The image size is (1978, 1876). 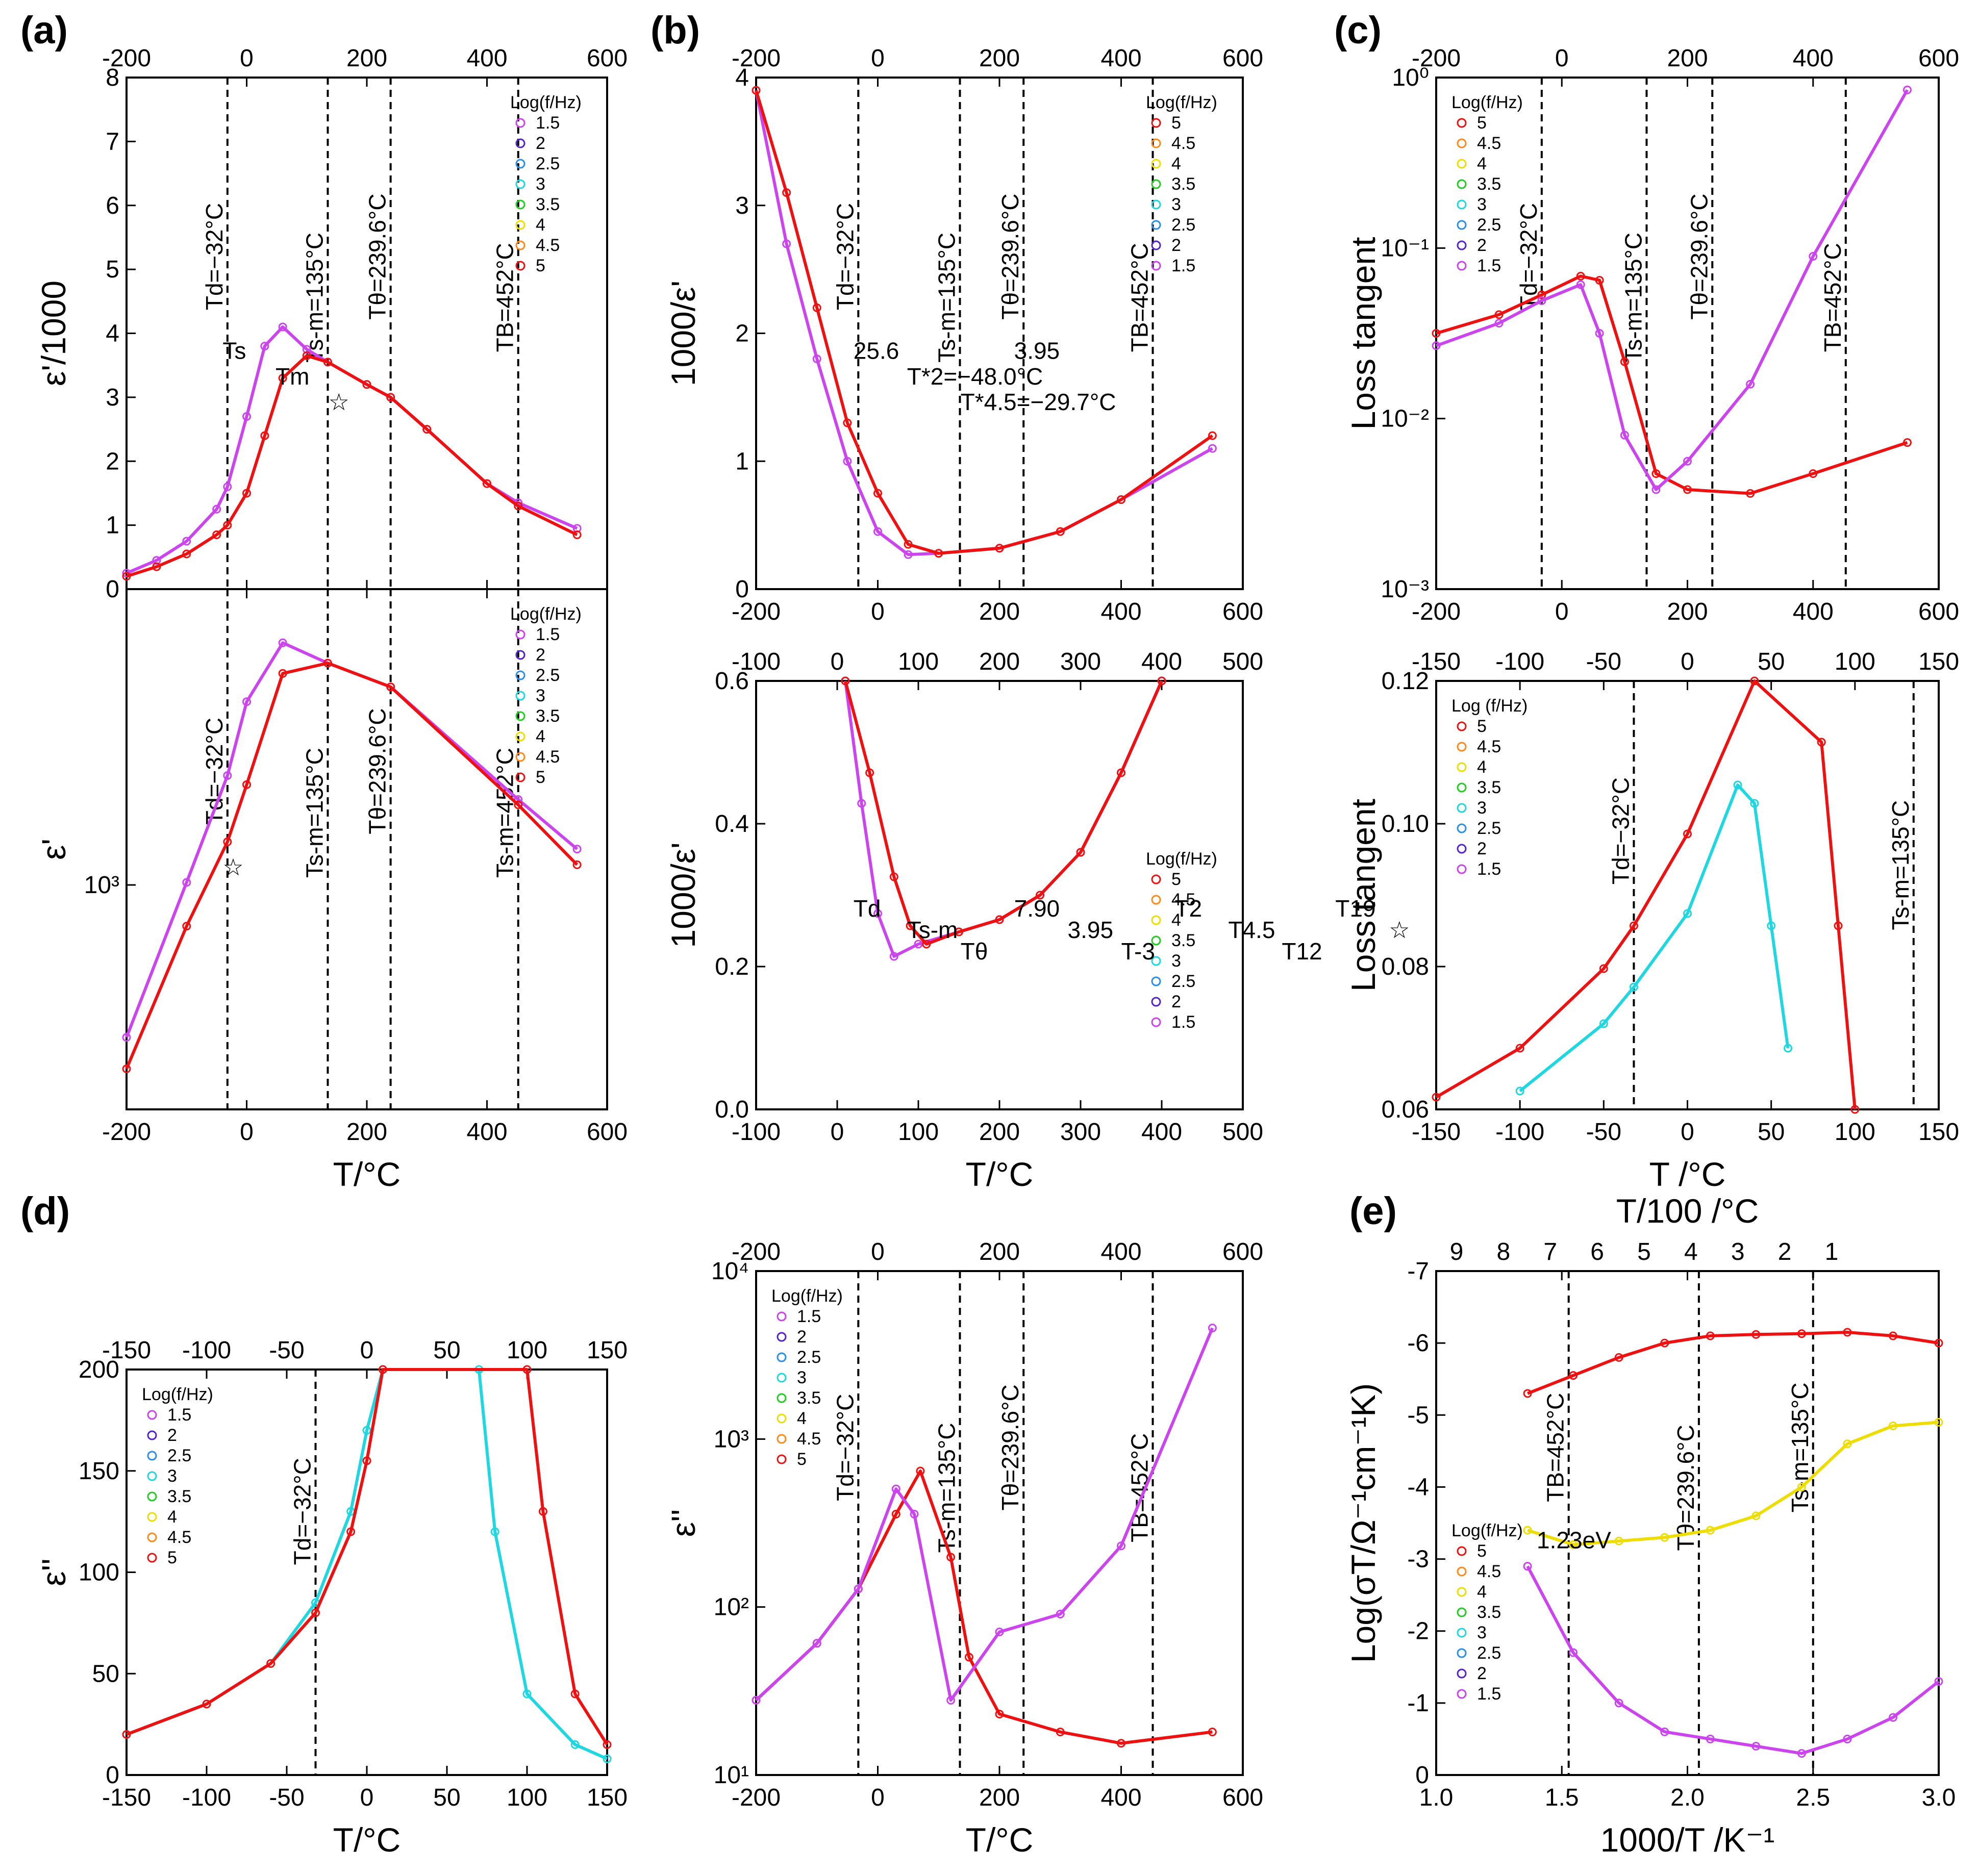 I want to click on y-axis-title: ε'/1000, so click(x=53, y=333).